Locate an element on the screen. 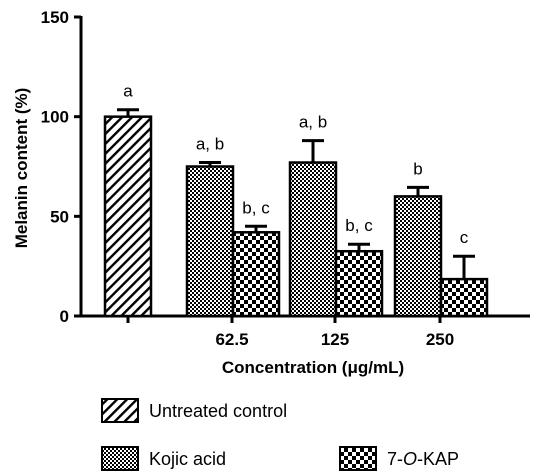 This screenshot has width=550, height=476. x-tick-label: 125 is located at coordinates (335, 339).